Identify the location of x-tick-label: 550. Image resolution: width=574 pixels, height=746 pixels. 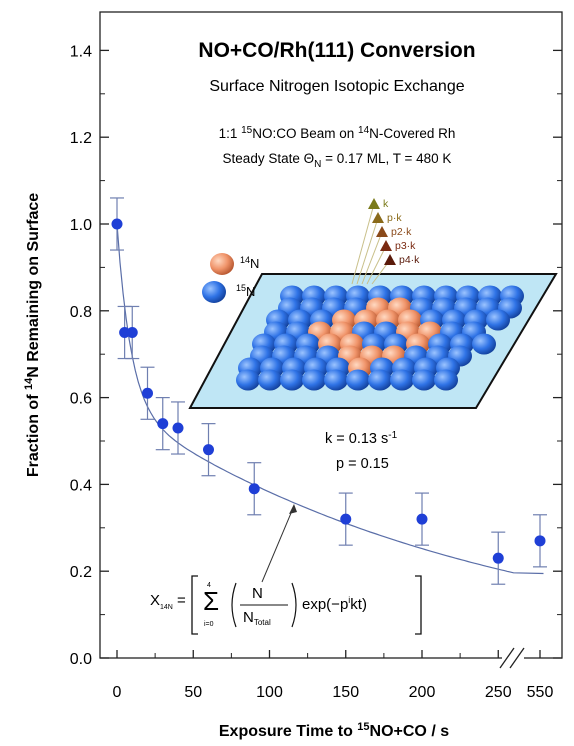
(540, 692).